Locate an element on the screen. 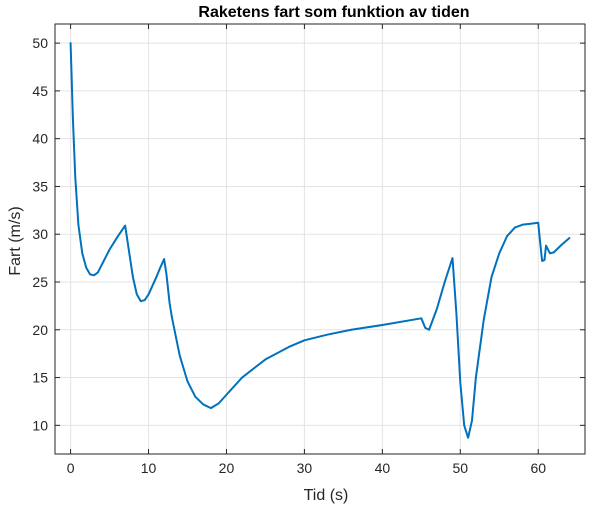 This screenshot has width=606, height=508. x-tick-label: 10 is located at coordinates (149, 468).